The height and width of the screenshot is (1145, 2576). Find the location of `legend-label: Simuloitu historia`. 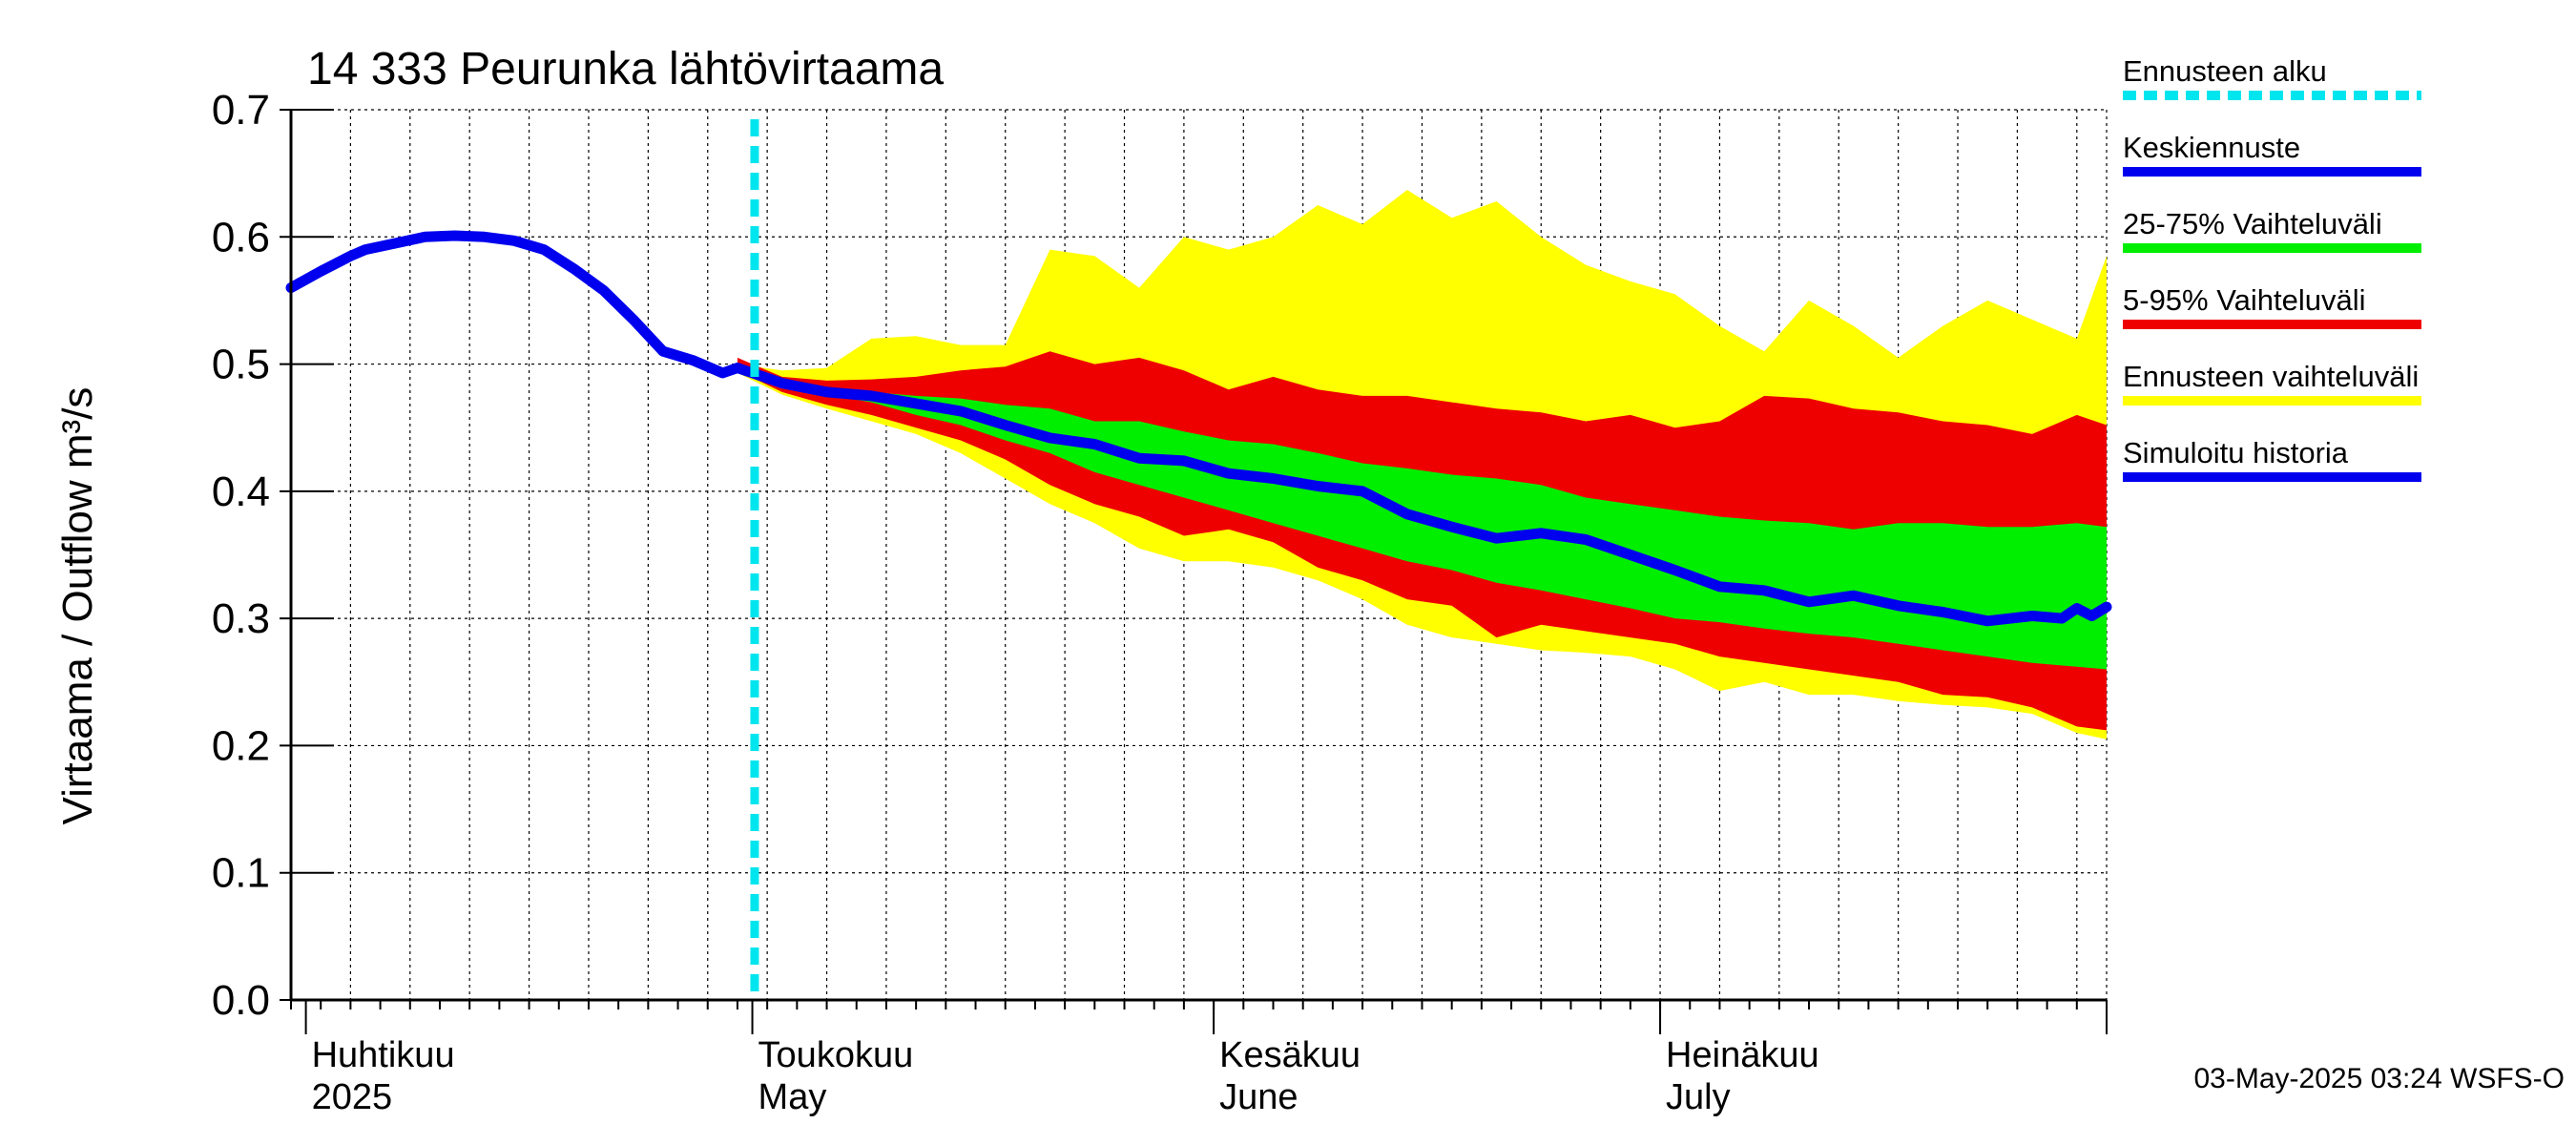

legend-label: Simuloitu historia is located at coordinates (2236, 453).